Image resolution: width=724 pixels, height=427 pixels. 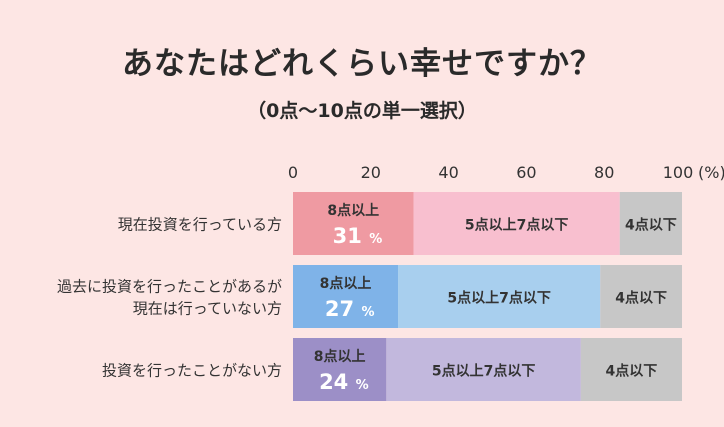 What do you see at coordinates (362, 64) in the screenshot?
I see `chart-title: あなたはどれくらい幸せですか？` at bounding box center [362, 64].